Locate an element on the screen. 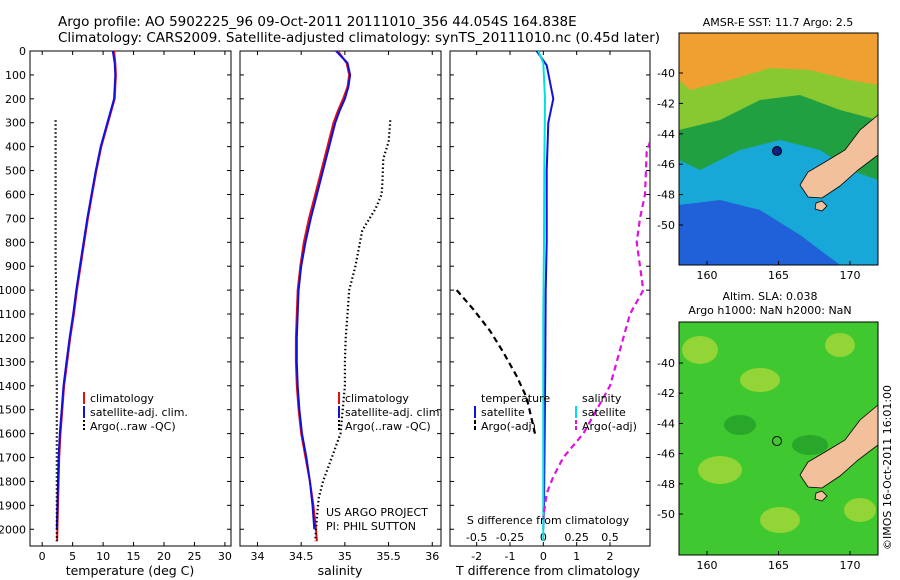 Image resolution: width=900 pixels, height=580 pixels. project-credit: US ARGO PROJECT is located at coordinates (377, 512).